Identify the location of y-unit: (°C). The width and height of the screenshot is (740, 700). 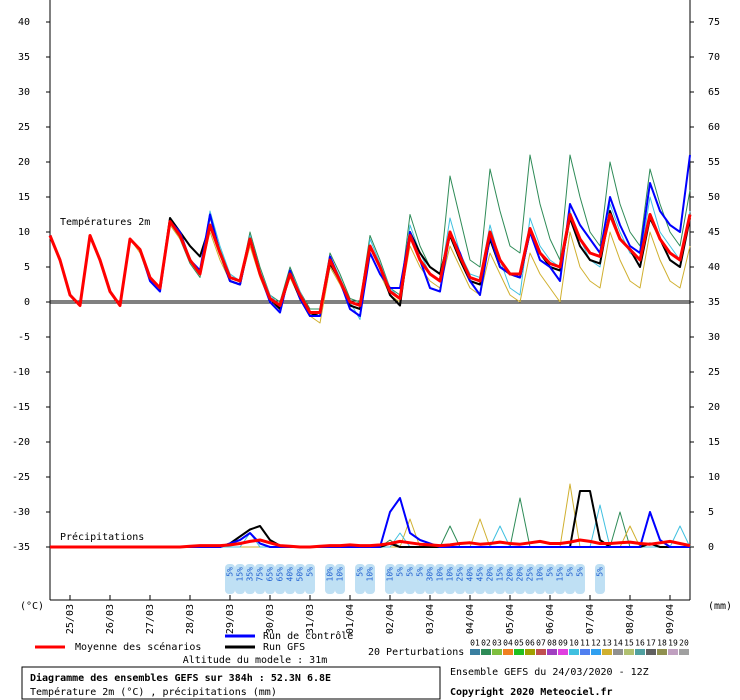
(32, 606).